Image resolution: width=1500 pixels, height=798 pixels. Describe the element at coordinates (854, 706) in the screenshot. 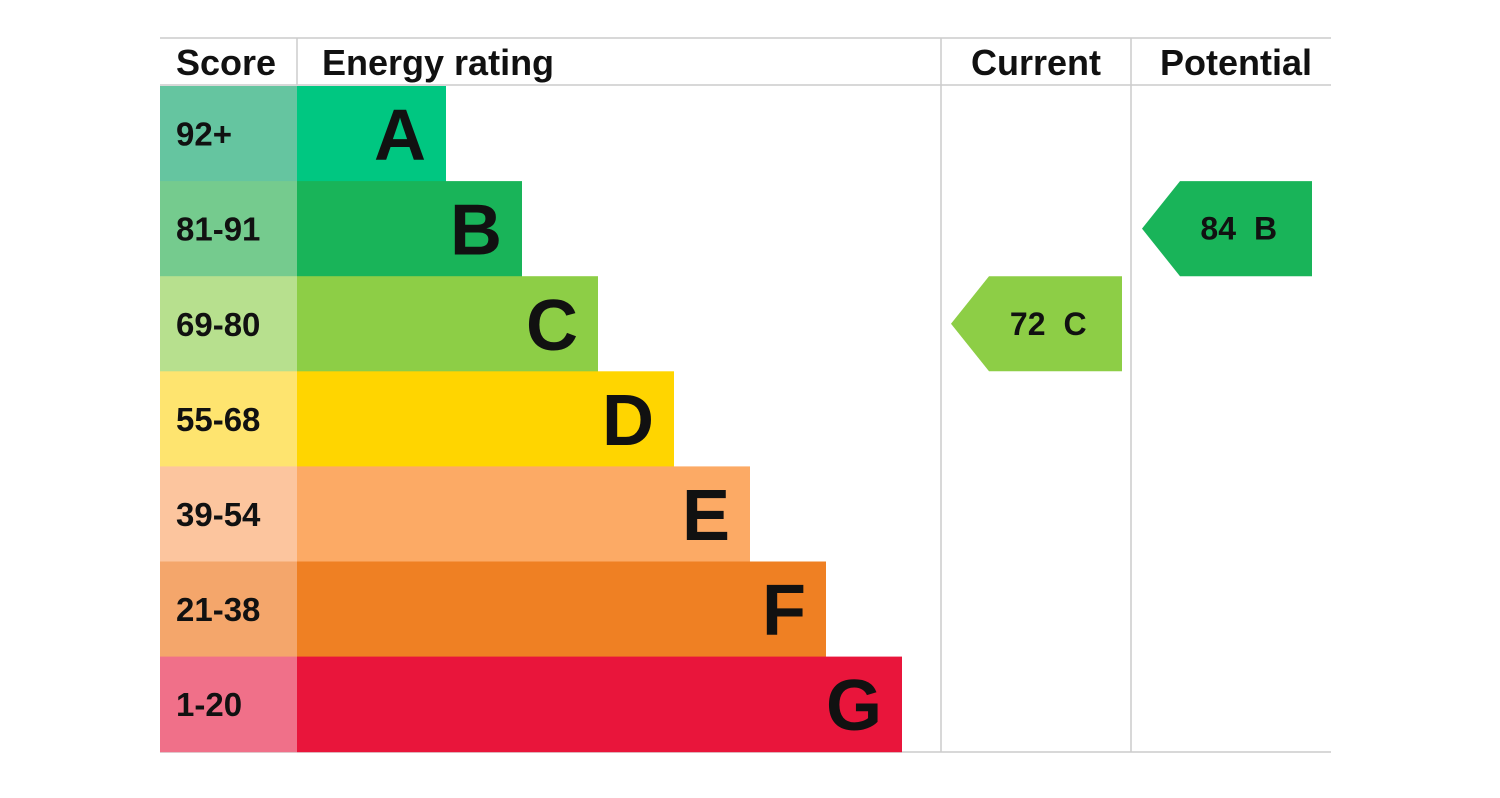

I see `band-letter-g: G` at that location.